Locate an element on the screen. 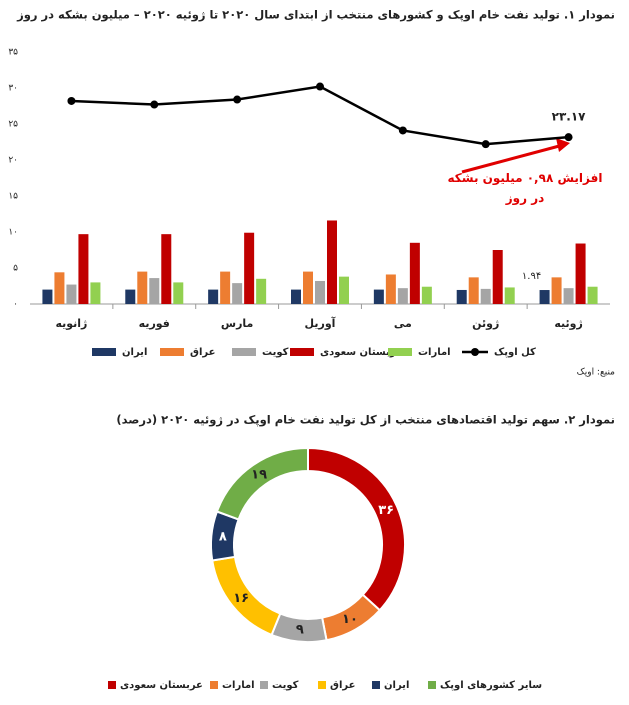  annotation: افزایش ۰,۹۸ میلیون بشکه در روز is located at coordinates (525, 188).